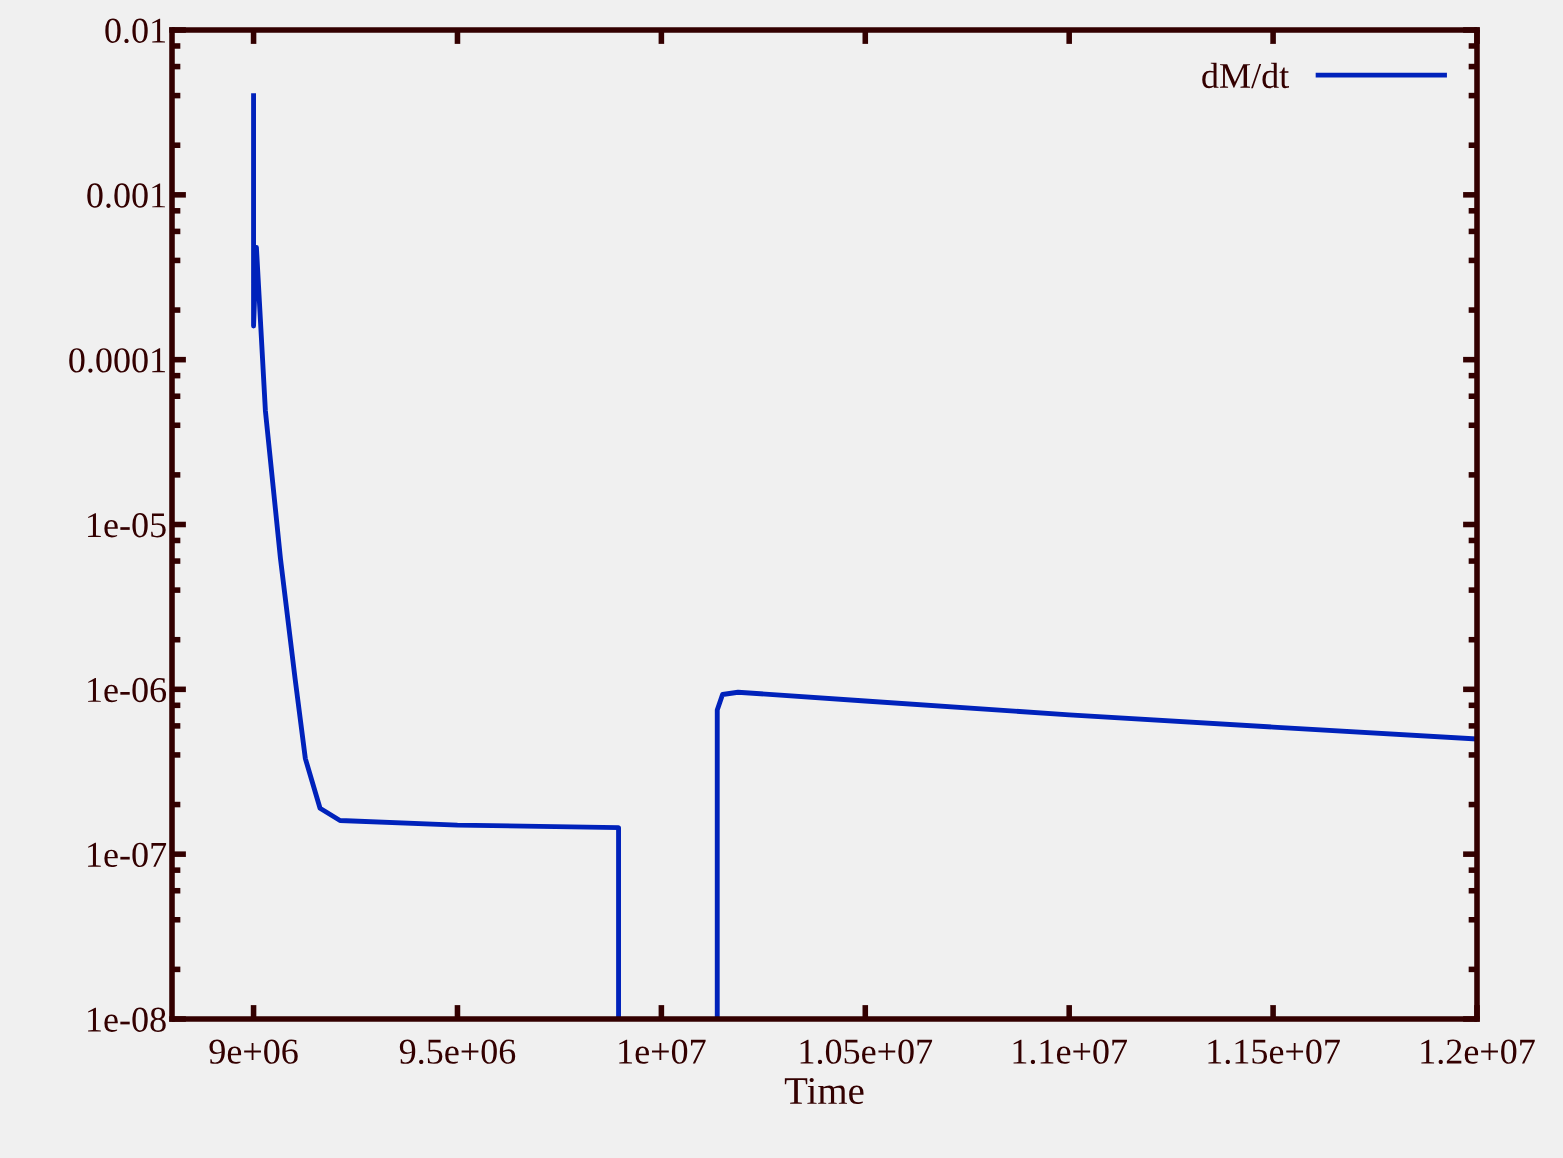 This screenshot has width=1563, height=1158. What do you see at coordinates (866, 1052) in the screenshot?
I see `x-tick-label: 1.05e+07` at bounding box center [866, 1052].